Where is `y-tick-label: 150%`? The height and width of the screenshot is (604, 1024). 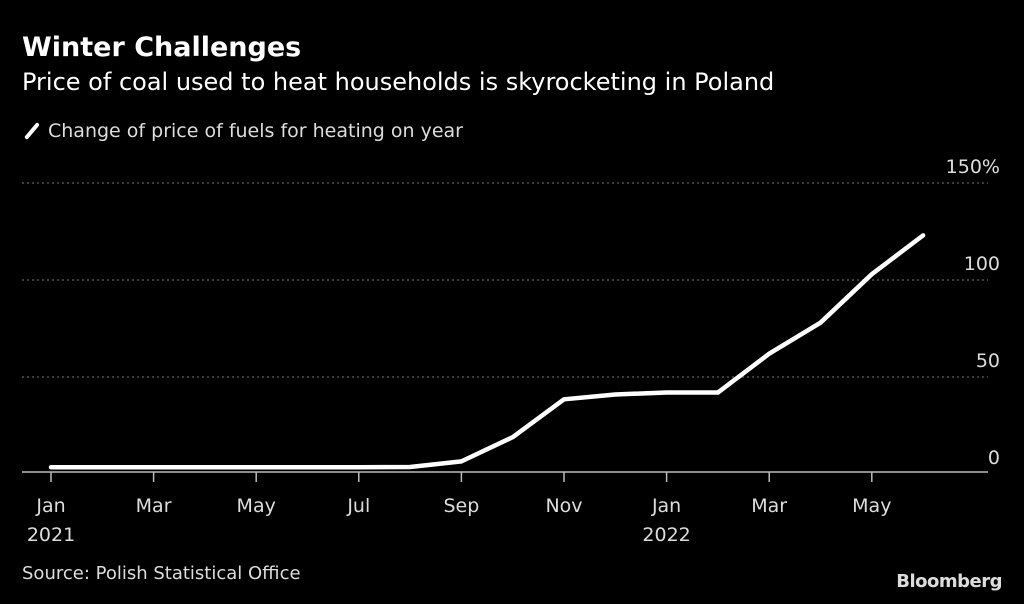
y-tick-label: 150% is located at coordinates (973, 167).